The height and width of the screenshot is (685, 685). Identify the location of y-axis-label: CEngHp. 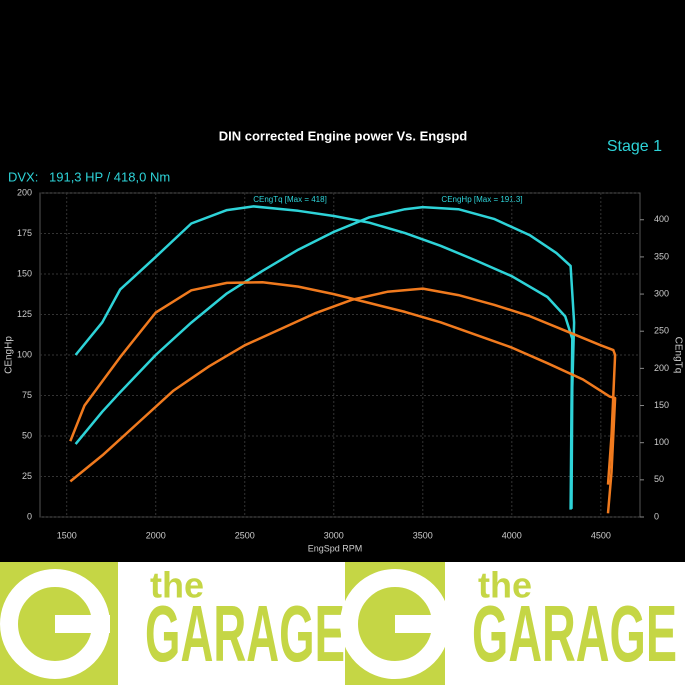
(9, 355).